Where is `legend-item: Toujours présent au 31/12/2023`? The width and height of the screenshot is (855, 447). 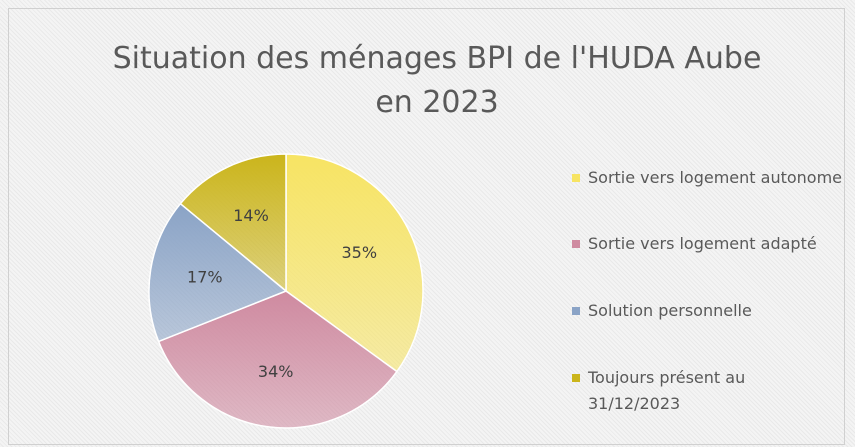 legend-item: Toujours présent au 31/12/2023 is located at coordinates (707, 391).